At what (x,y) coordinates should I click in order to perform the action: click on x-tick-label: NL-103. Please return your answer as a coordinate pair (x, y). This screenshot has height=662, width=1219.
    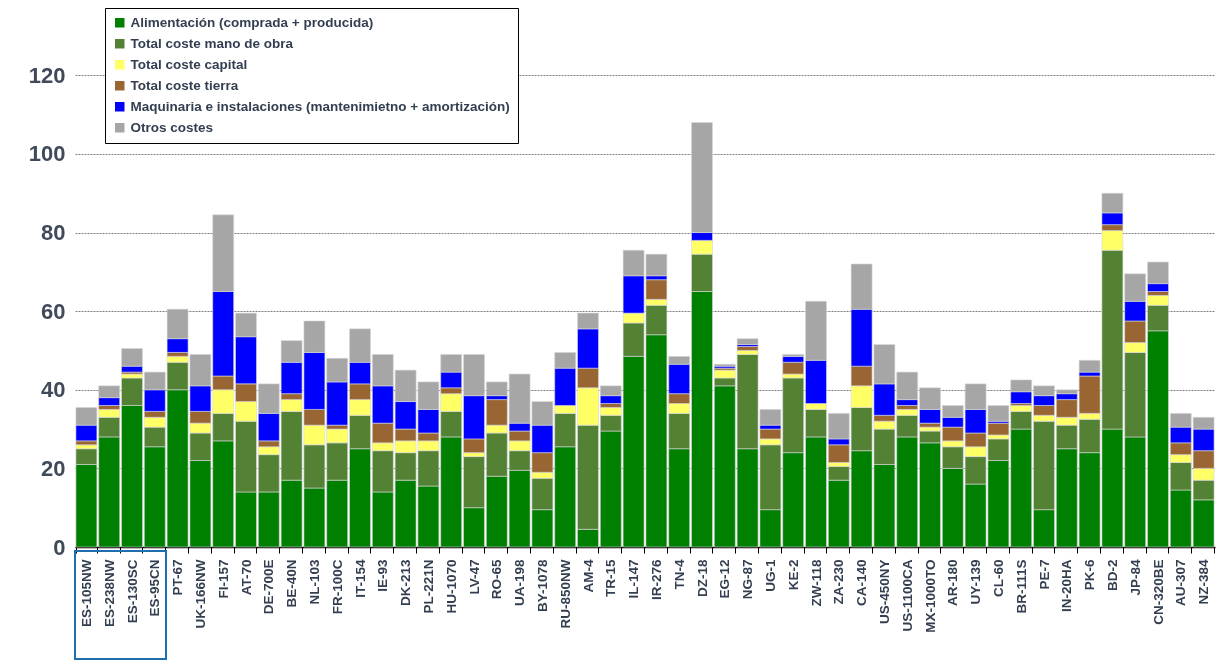
    Looking at the image, I should click on (314, 582).